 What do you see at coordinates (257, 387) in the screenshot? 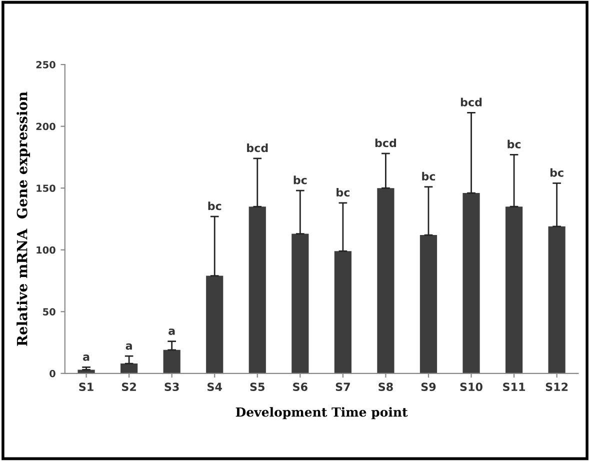
I see `x-tick-label: S5` at bounding box center [257, 387].